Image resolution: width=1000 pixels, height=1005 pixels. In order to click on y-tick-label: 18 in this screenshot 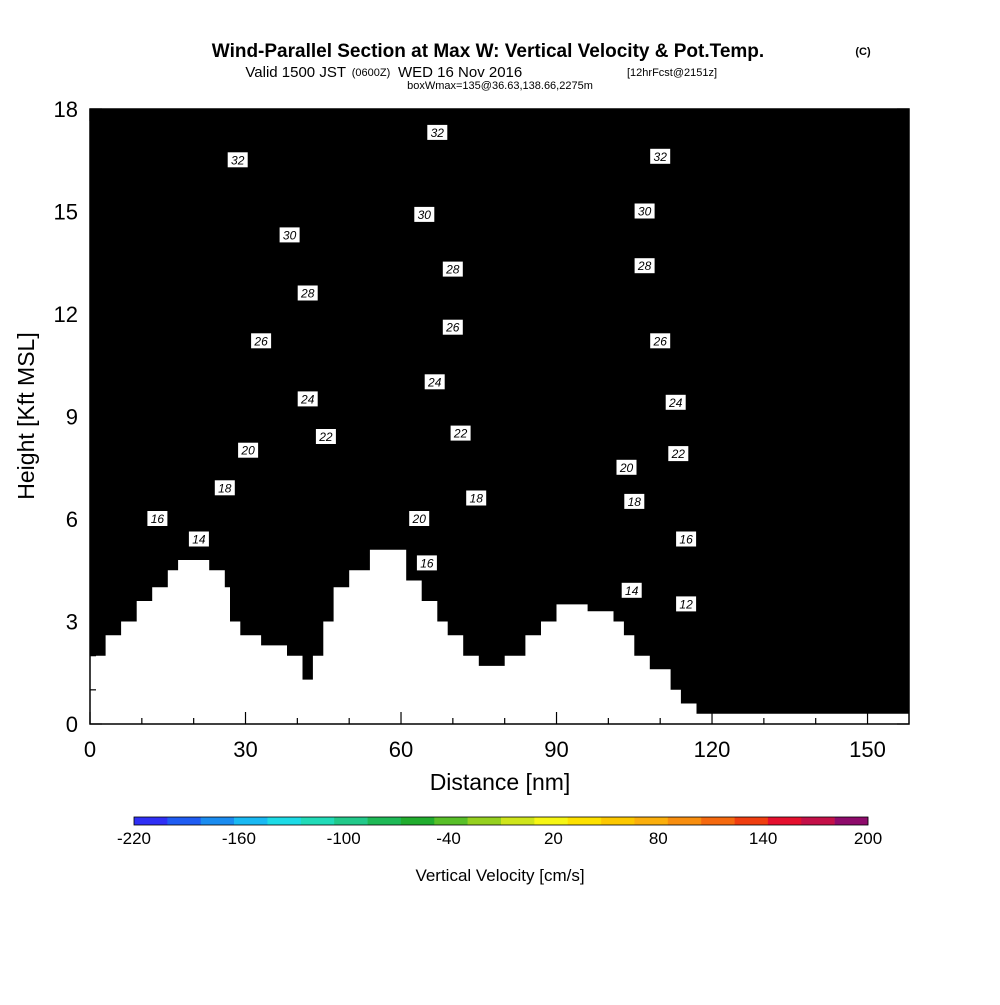, I will do `click(66, 109)`.